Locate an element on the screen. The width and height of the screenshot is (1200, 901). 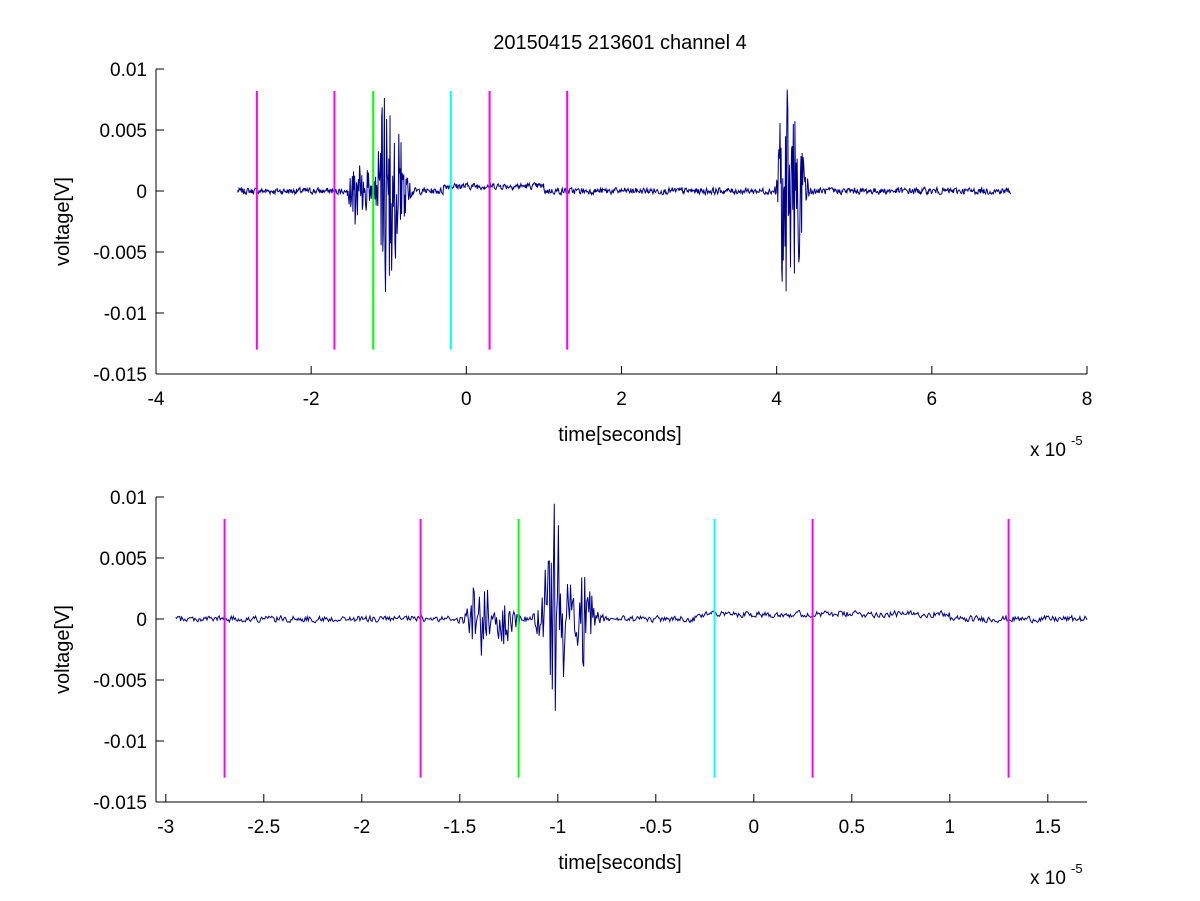
x-tick-label: -2.5 is located at coordinates (263, 827).